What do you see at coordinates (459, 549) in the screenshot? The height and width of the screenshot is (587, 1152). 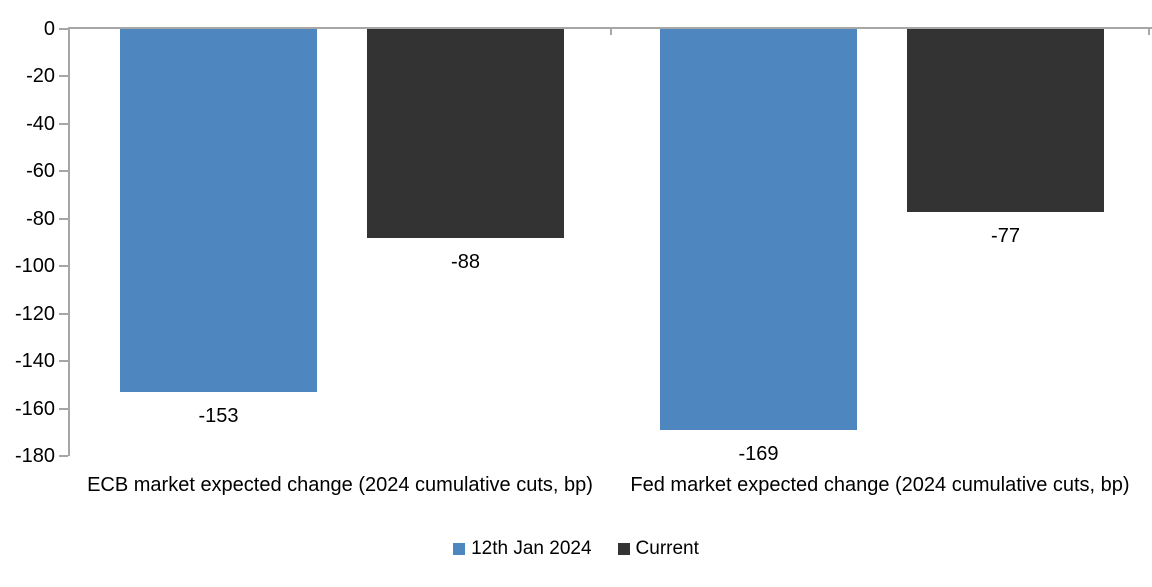 I see `legend-swatch-blue-icon` at bounding box center [459, 549].